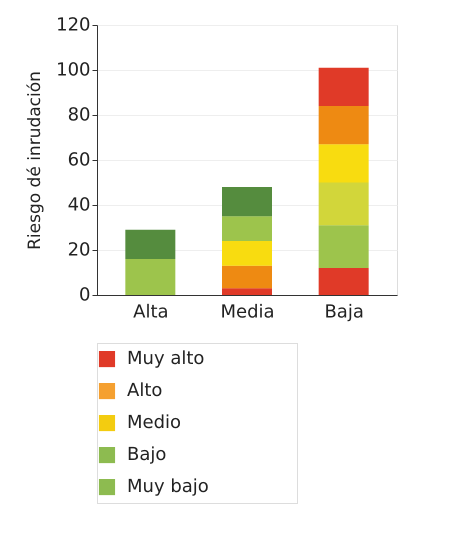 The height and width of the screenshot is (559, 457). I want to click on y-tick-label: 80, so click(79, 115).